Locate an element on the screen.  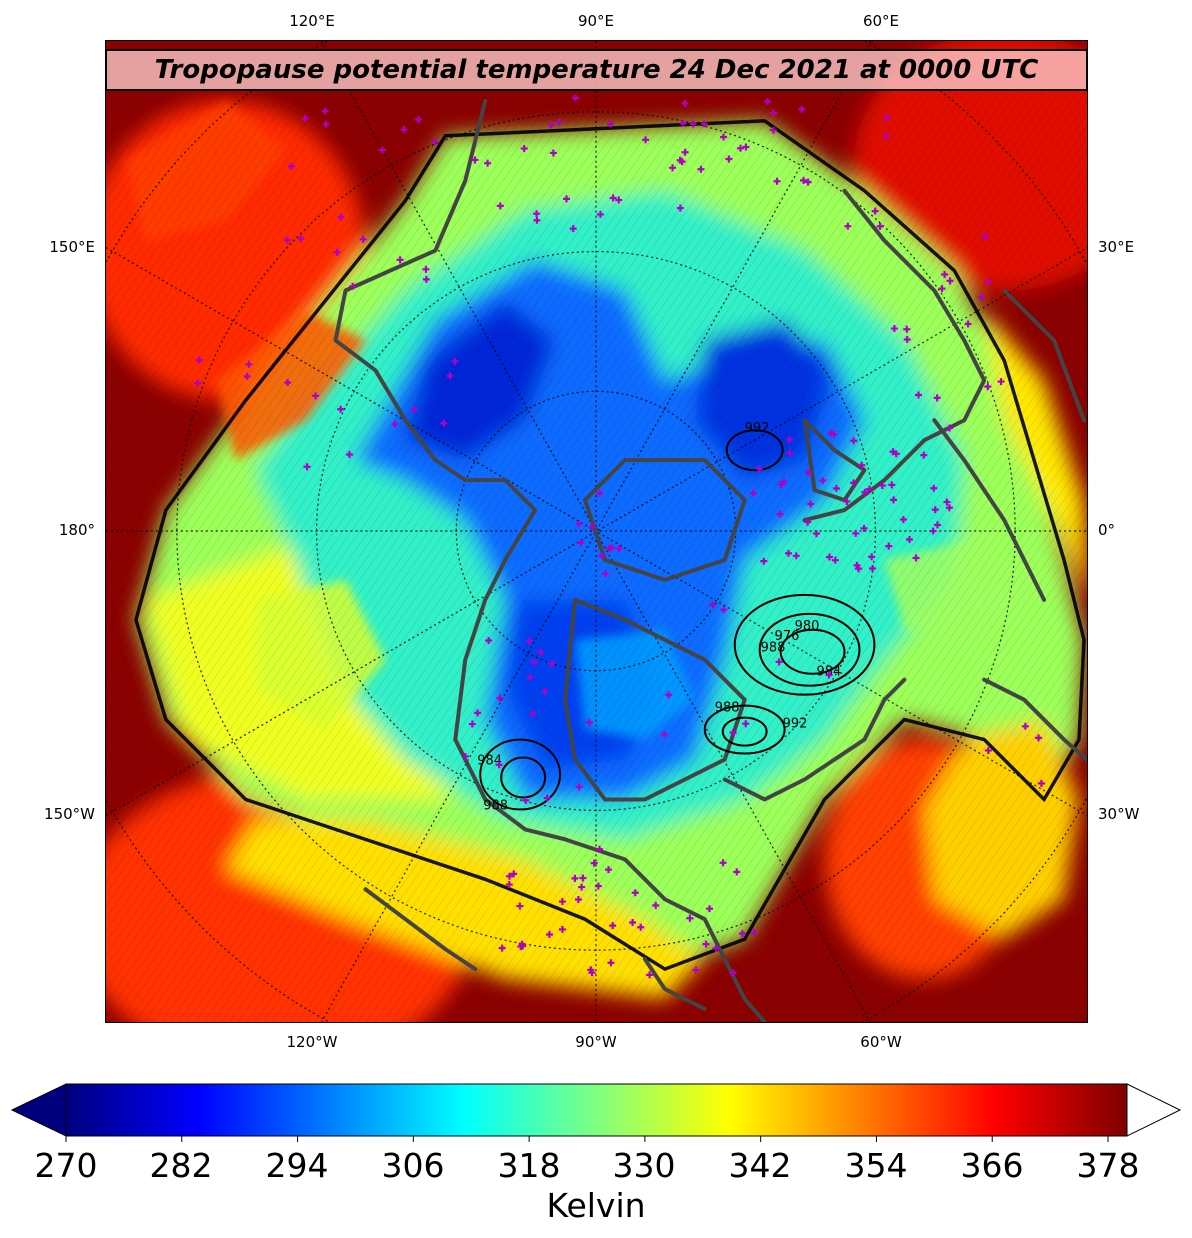
colorbar-tick-label: 294 is located at coordinates (297, 1165).